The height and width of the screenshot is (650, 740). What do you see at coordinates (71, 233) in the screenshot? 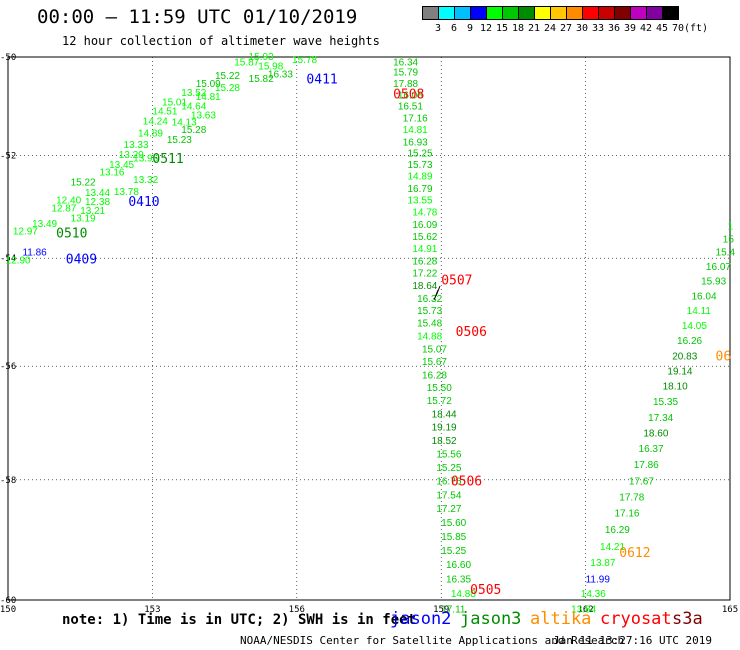
I see `pass-label-jason3: 0510` at bounding box center [71, 233].